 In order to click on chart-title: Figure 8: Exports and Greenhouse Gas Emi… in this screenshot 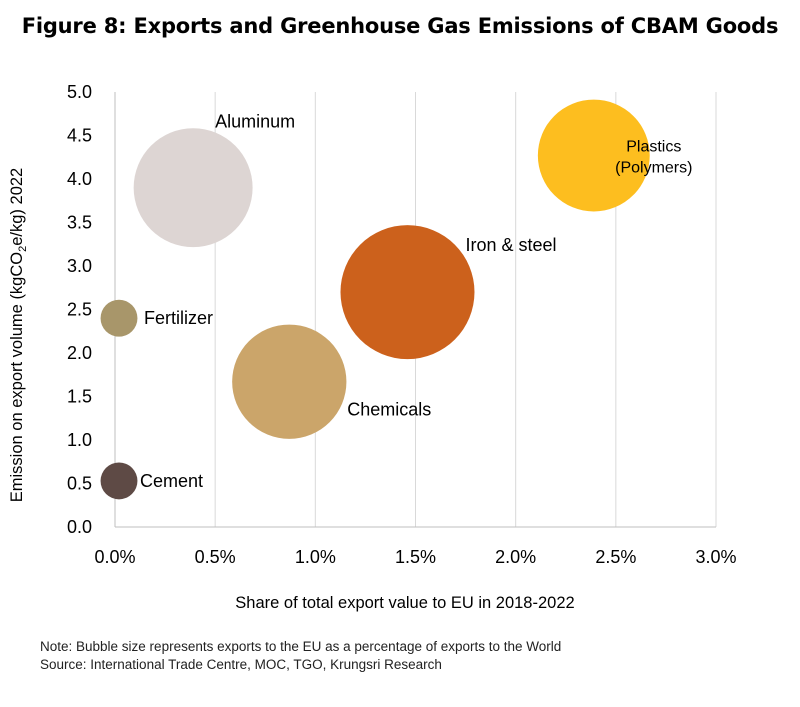, I will do `click(400, 26)`.